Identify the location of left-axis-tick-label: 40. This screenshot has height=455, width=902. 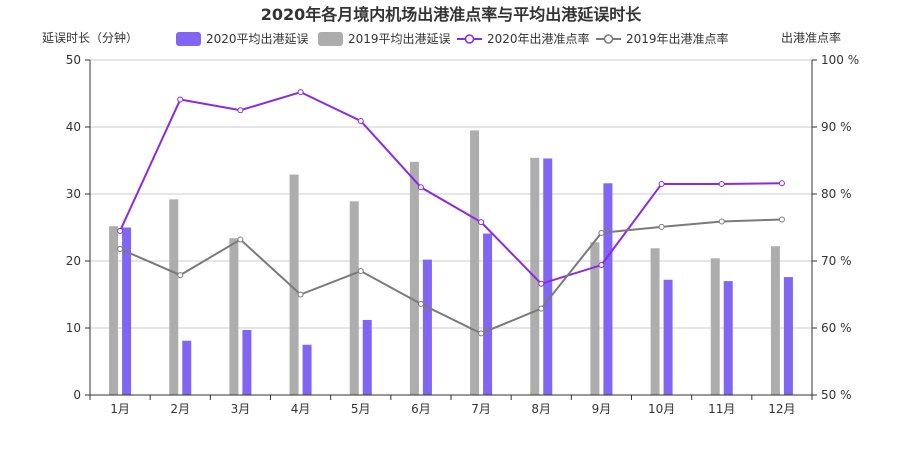
(73, 127).